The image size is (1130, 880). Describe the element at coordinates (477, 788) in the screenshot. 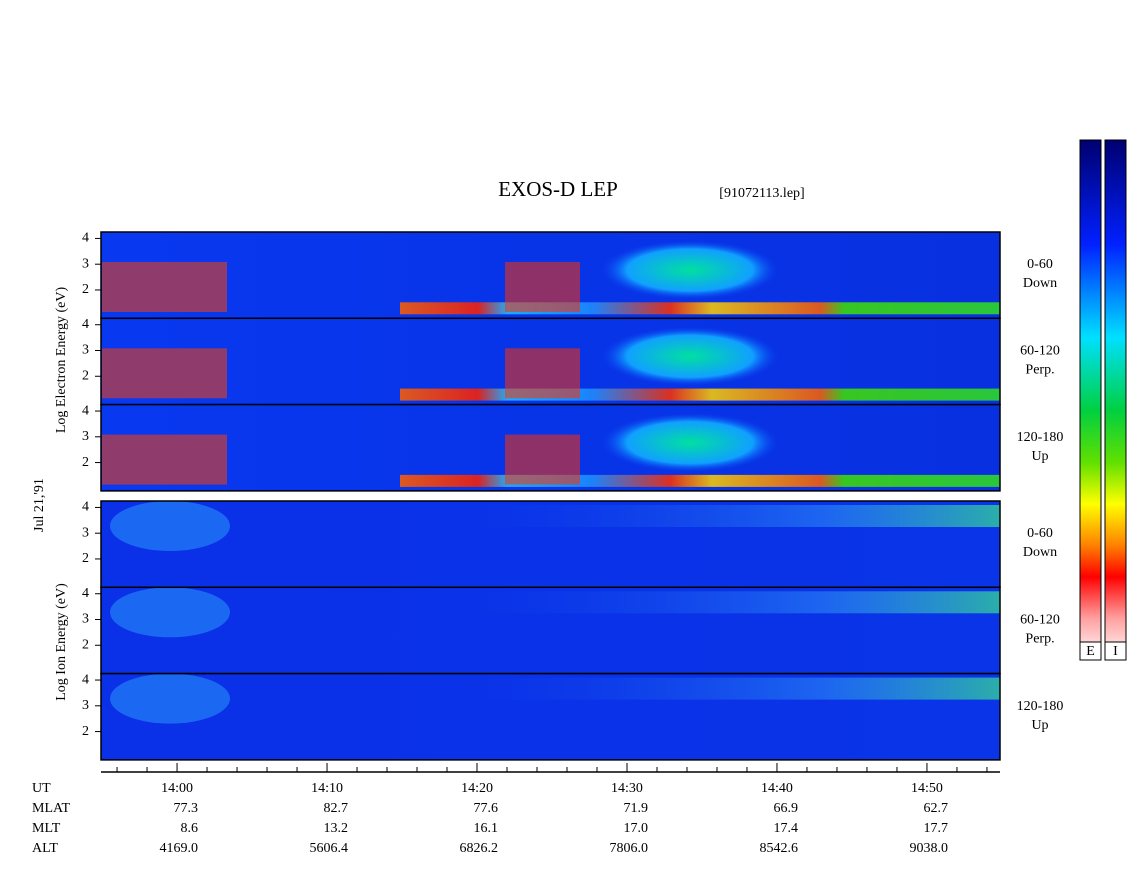

I see `x-tick-label: 14:20` at that location.